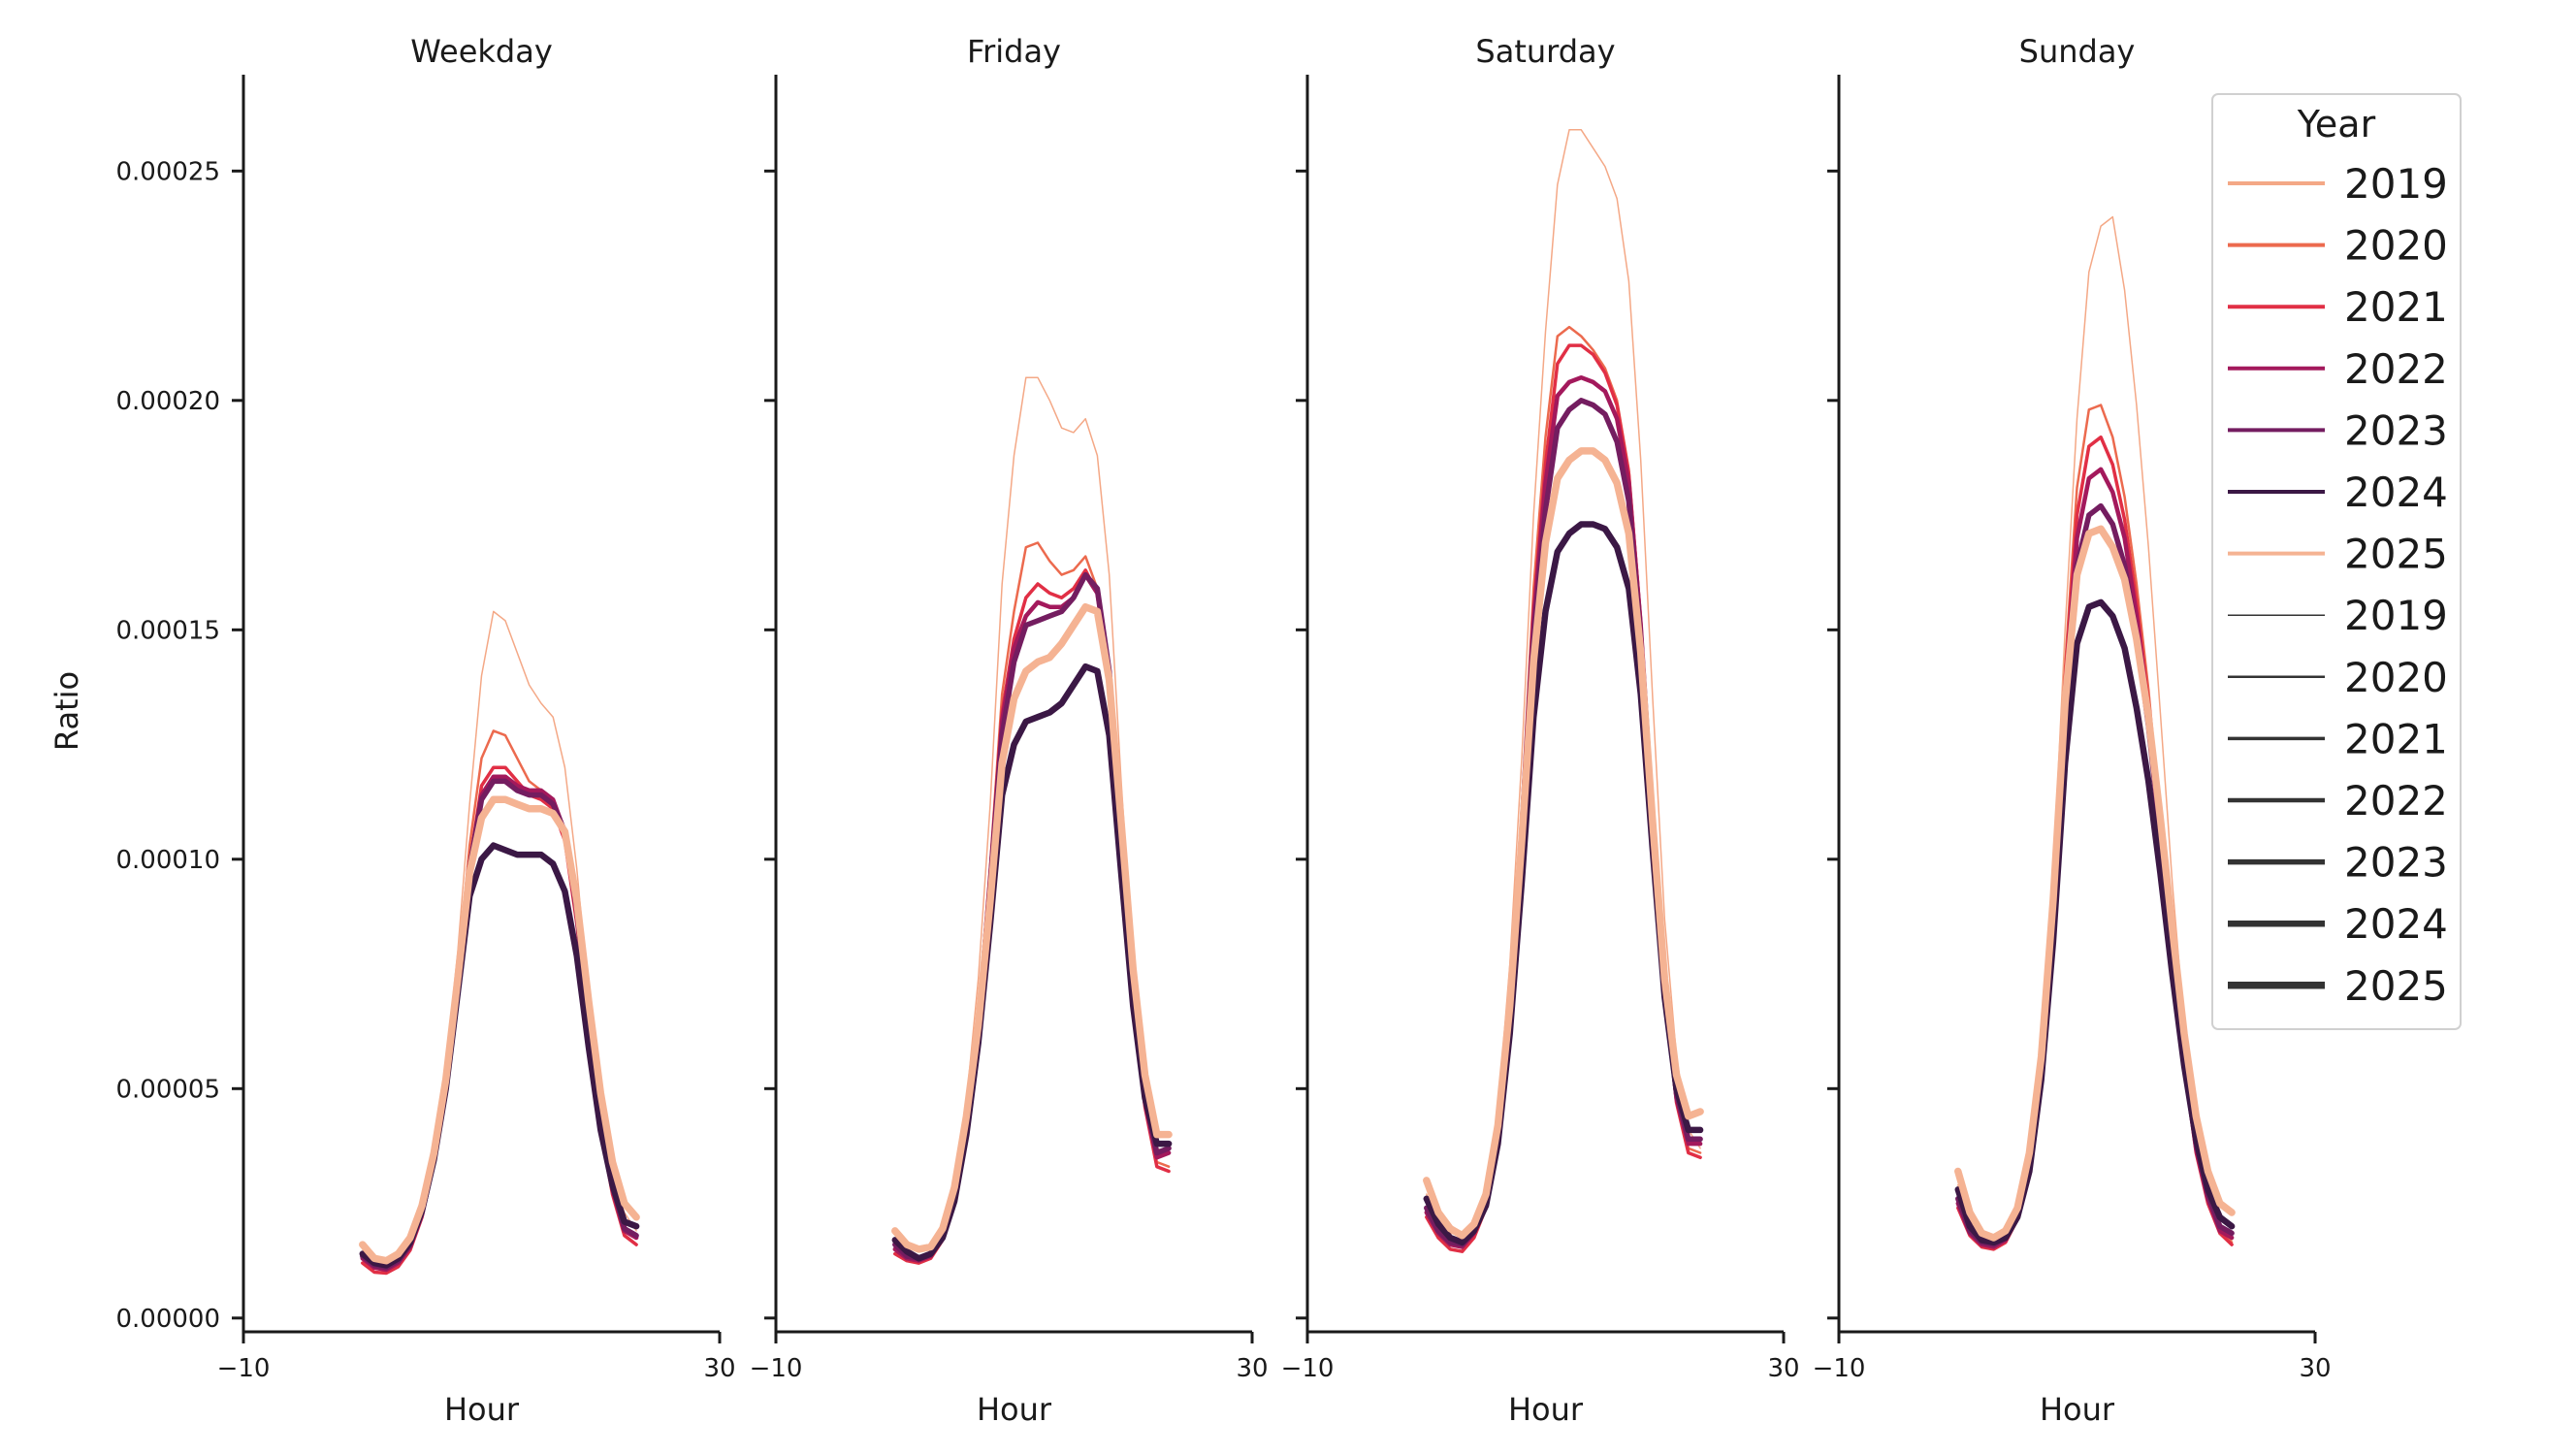 The width and height of the screenshot is (2576, 1455). Describe the element at coordinates (167, 401) in the screenshot. I see `y-tick-label: 0.00020` at that location.